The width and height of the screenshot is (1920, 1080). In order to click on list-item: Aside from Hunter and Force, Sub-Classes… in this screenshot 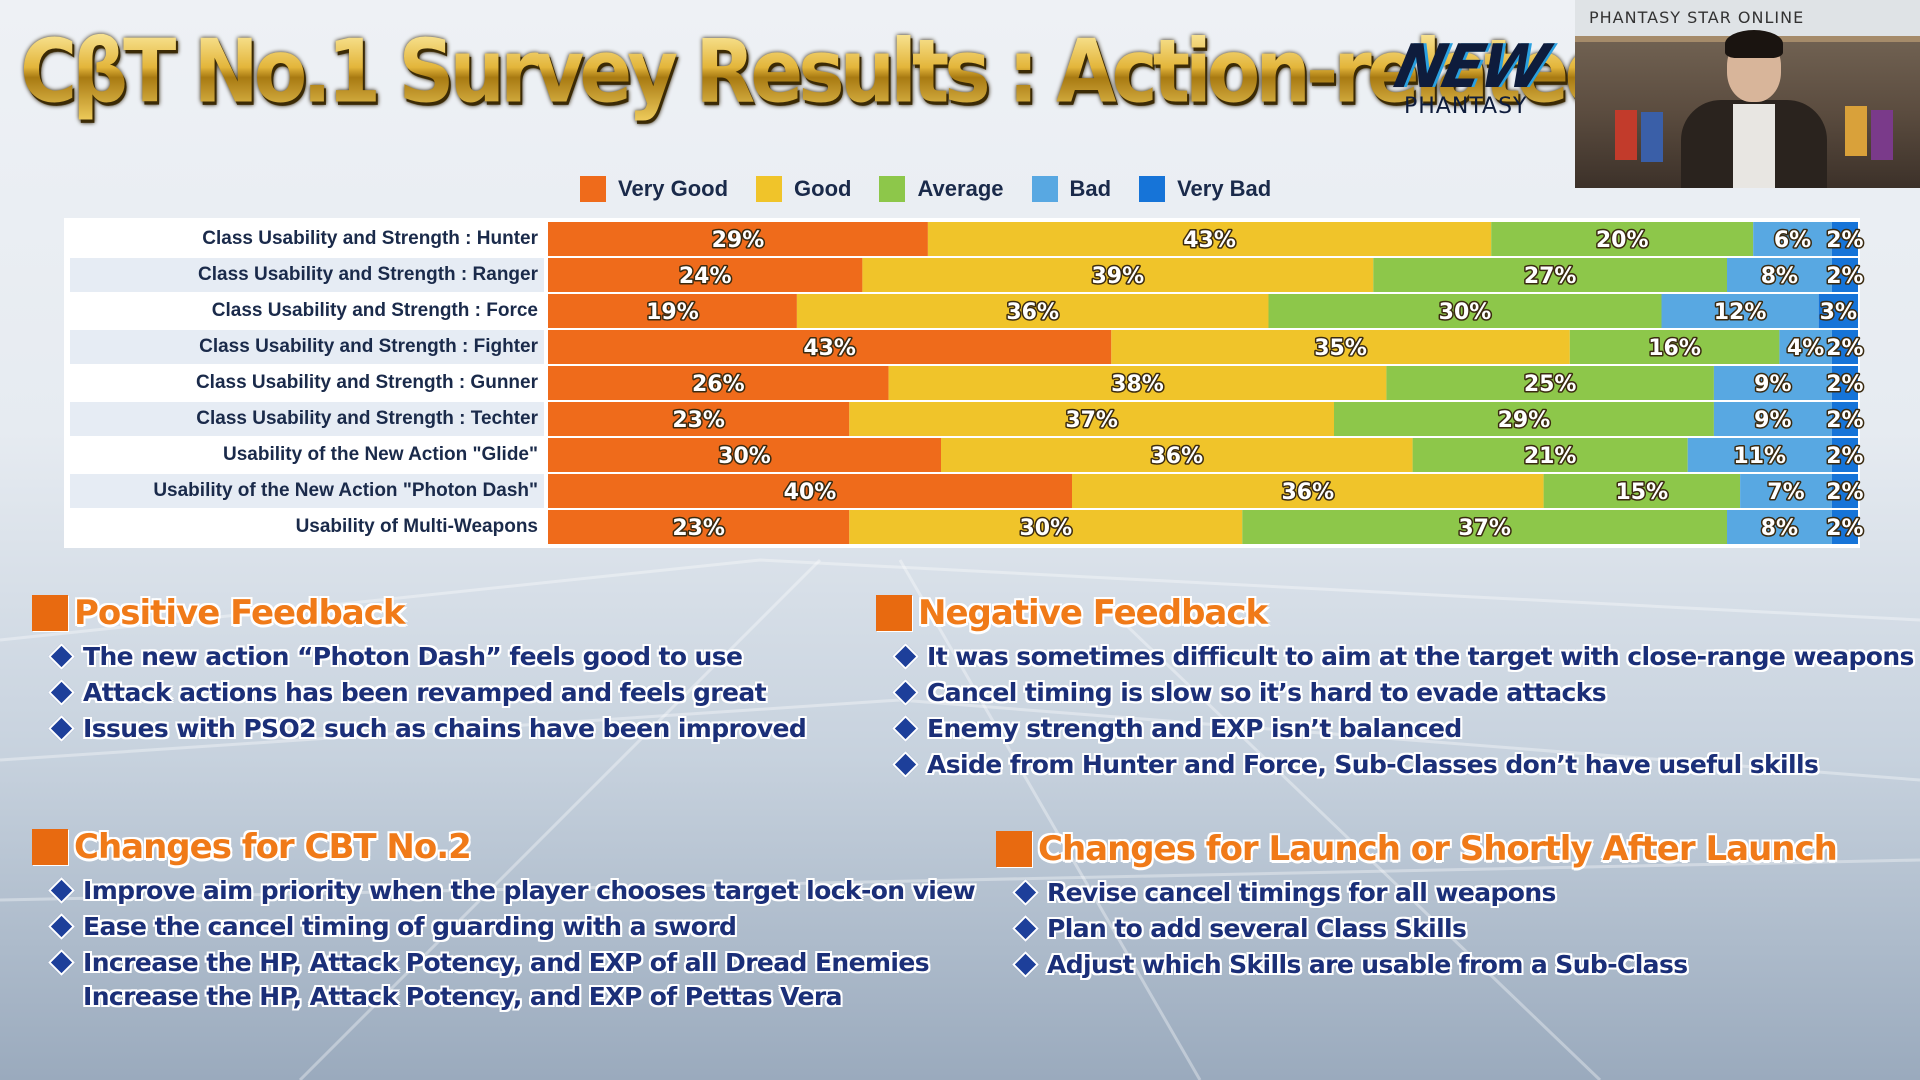, I will do `click(1396, 764)`.